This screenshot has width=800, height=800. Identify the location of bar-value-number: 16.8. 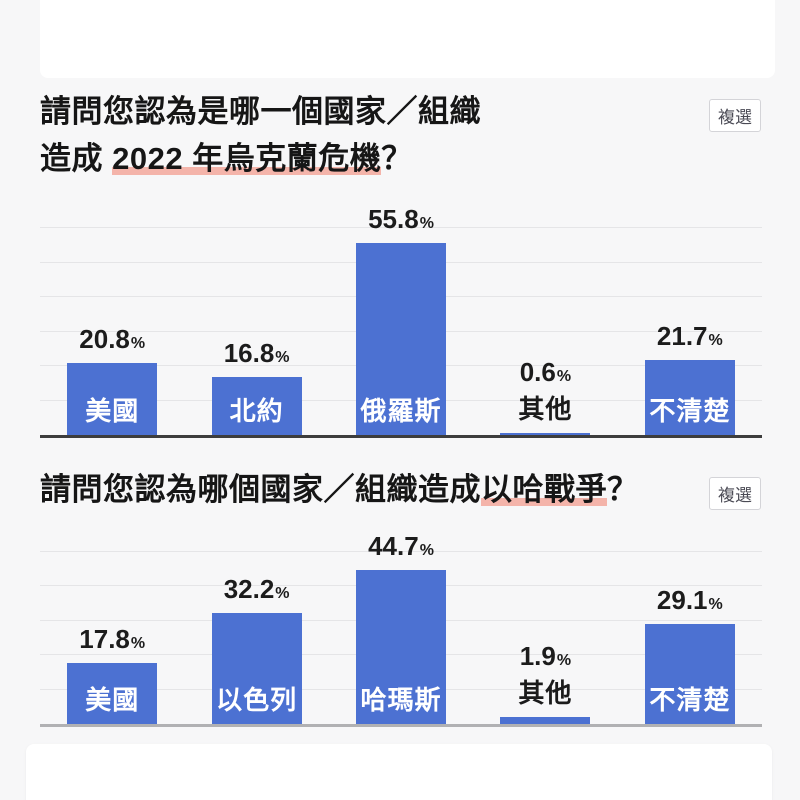
(249, 353).